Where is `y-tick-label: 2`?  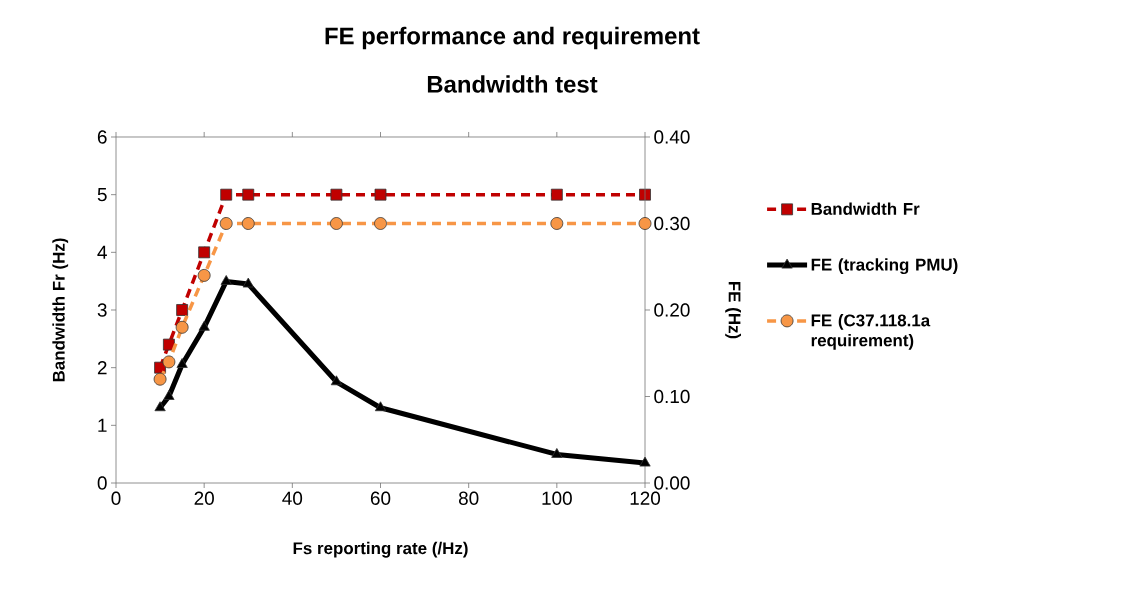
y-tick-label: 2 is located at coordinates (102, 368).